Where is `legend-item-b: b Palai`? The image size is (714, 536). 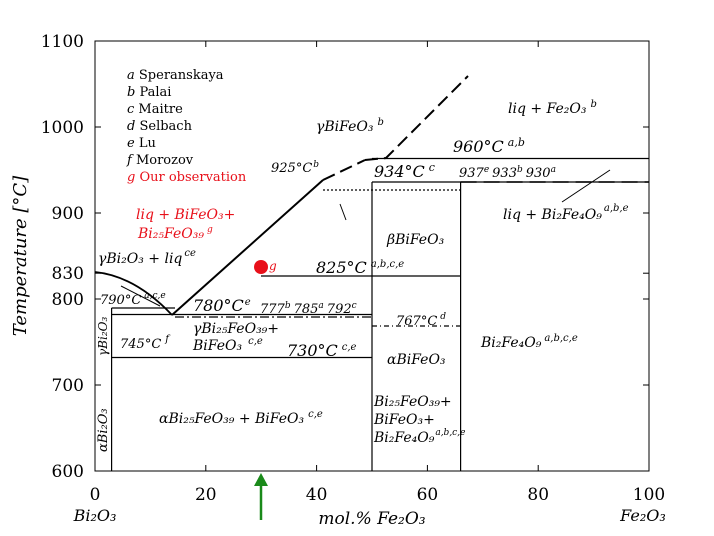
legend-item-b: b Palai is located at coordinates (149, 92).